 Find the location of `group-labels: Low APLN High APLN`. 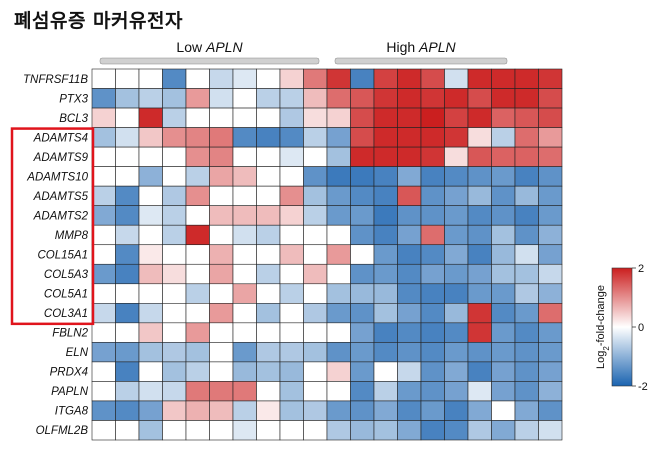

group-labels: Low APLN High APLN is located at coordinates (316, 47).